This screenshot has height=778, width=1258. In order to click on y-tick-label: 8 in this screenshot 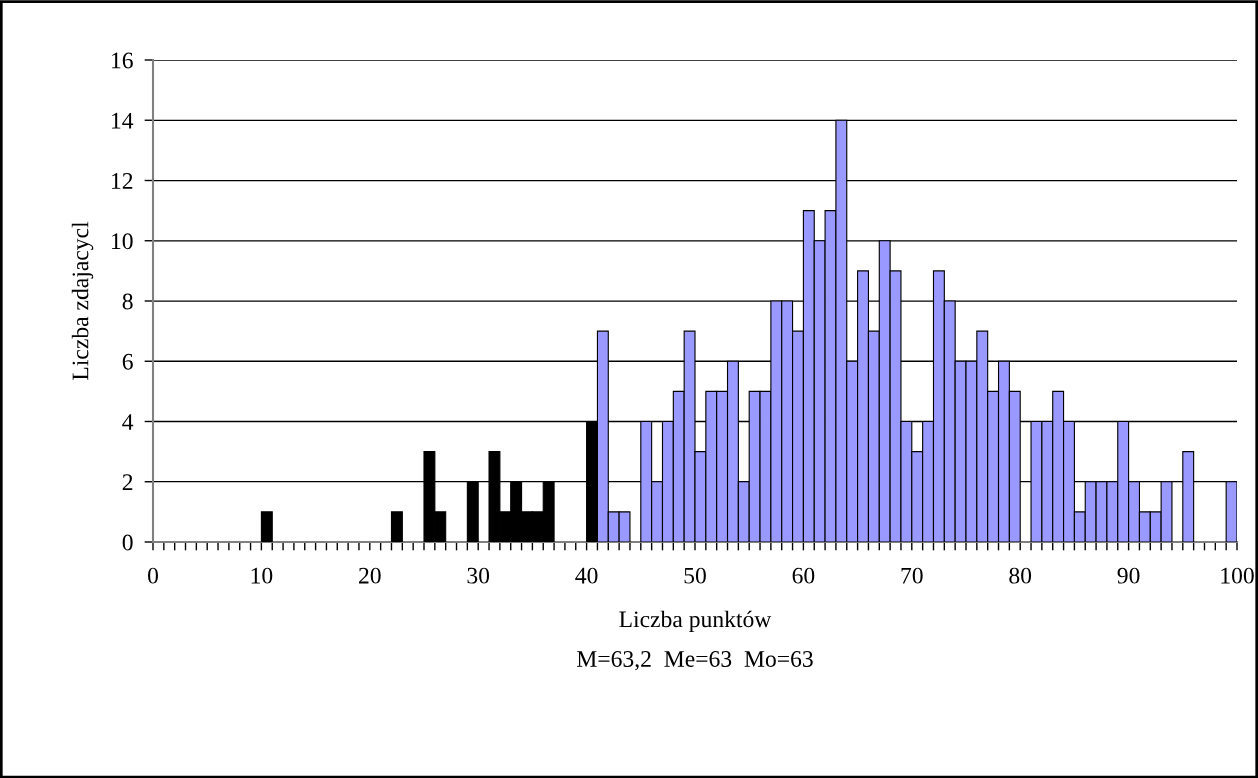, I will do `click(127, 301)`.